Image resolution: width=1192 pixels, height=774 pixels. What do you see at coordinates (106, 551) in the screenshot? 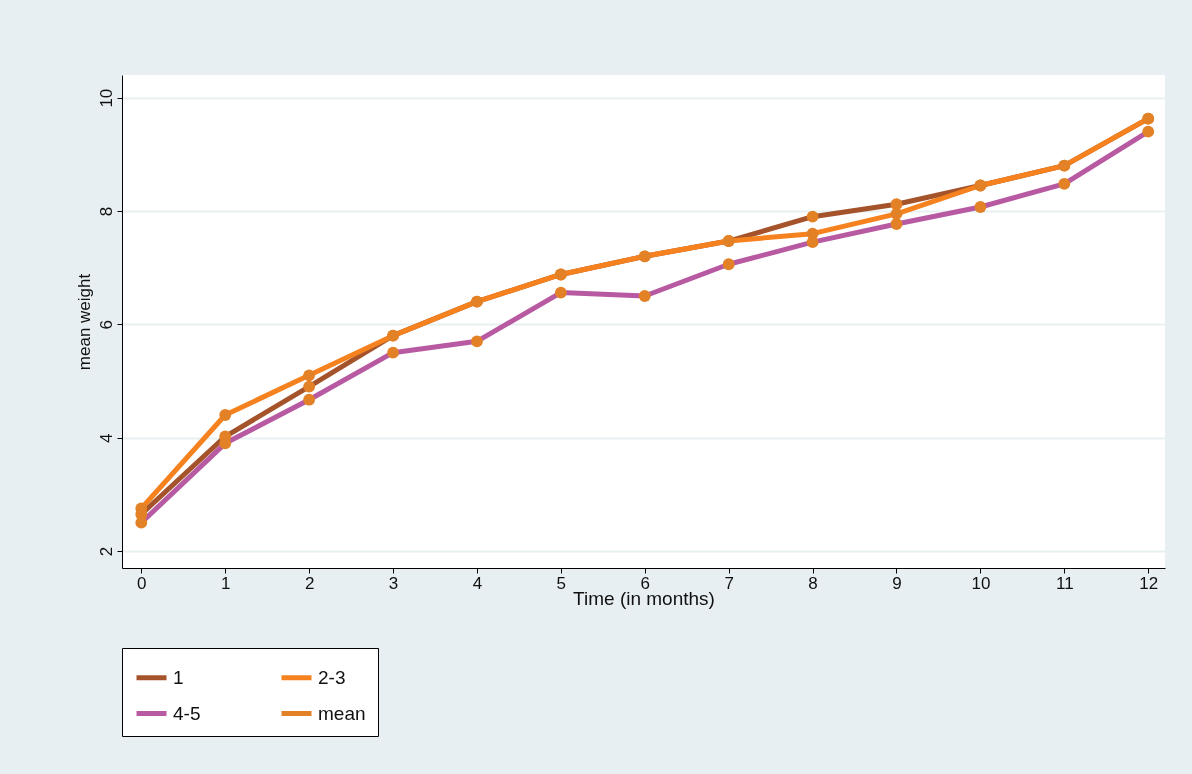
I see `y-tick-label: 2` at bounding box center [106, 551].